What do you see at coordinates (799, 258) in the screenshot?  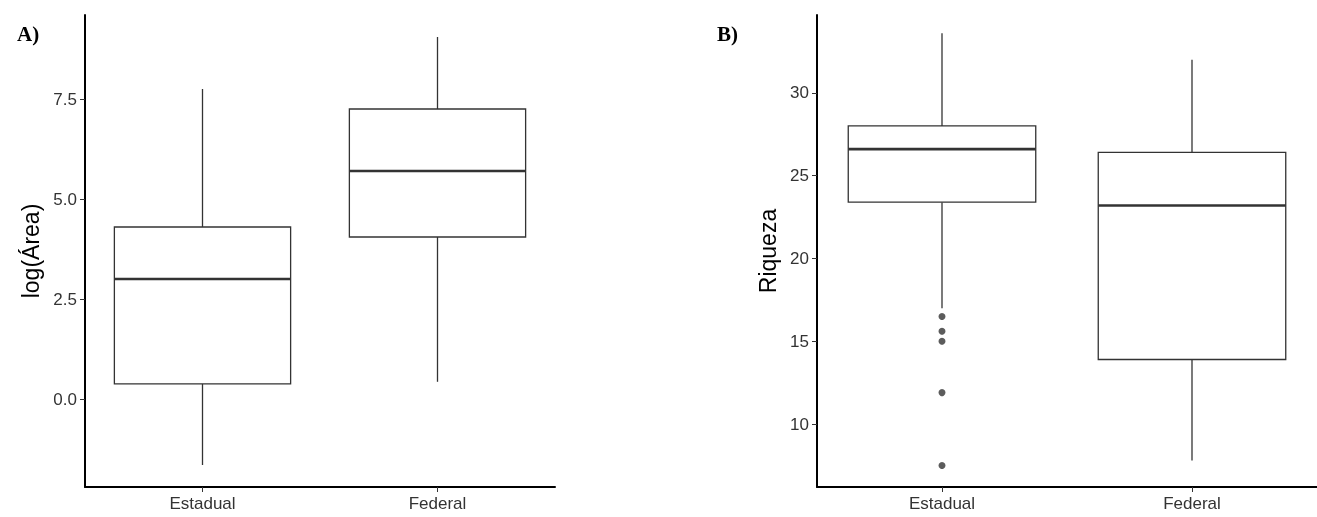 I see `y-tick-label: 20` at bounding box center [799, 258].